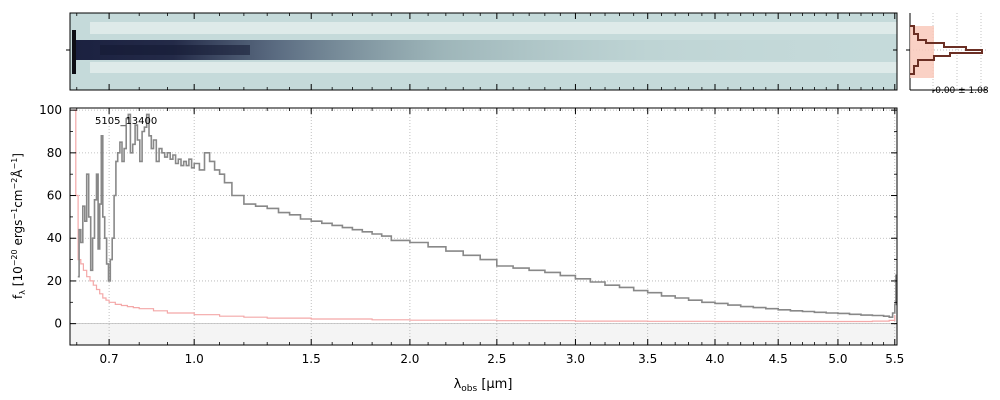  Describe the element at coordinates (58, 324) in the screenshot. I see `y-tick-label: 0` at that location.